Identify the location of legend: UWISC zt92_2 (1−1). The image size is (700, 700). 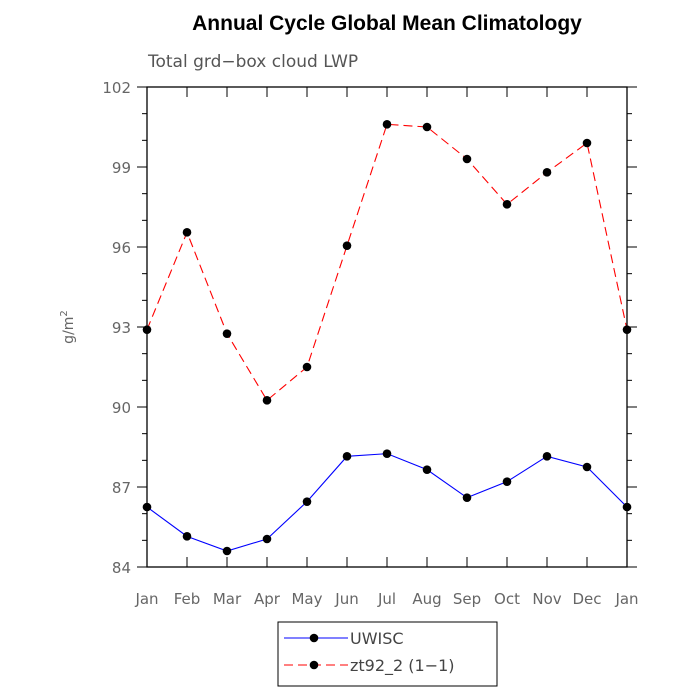
(387, 654).